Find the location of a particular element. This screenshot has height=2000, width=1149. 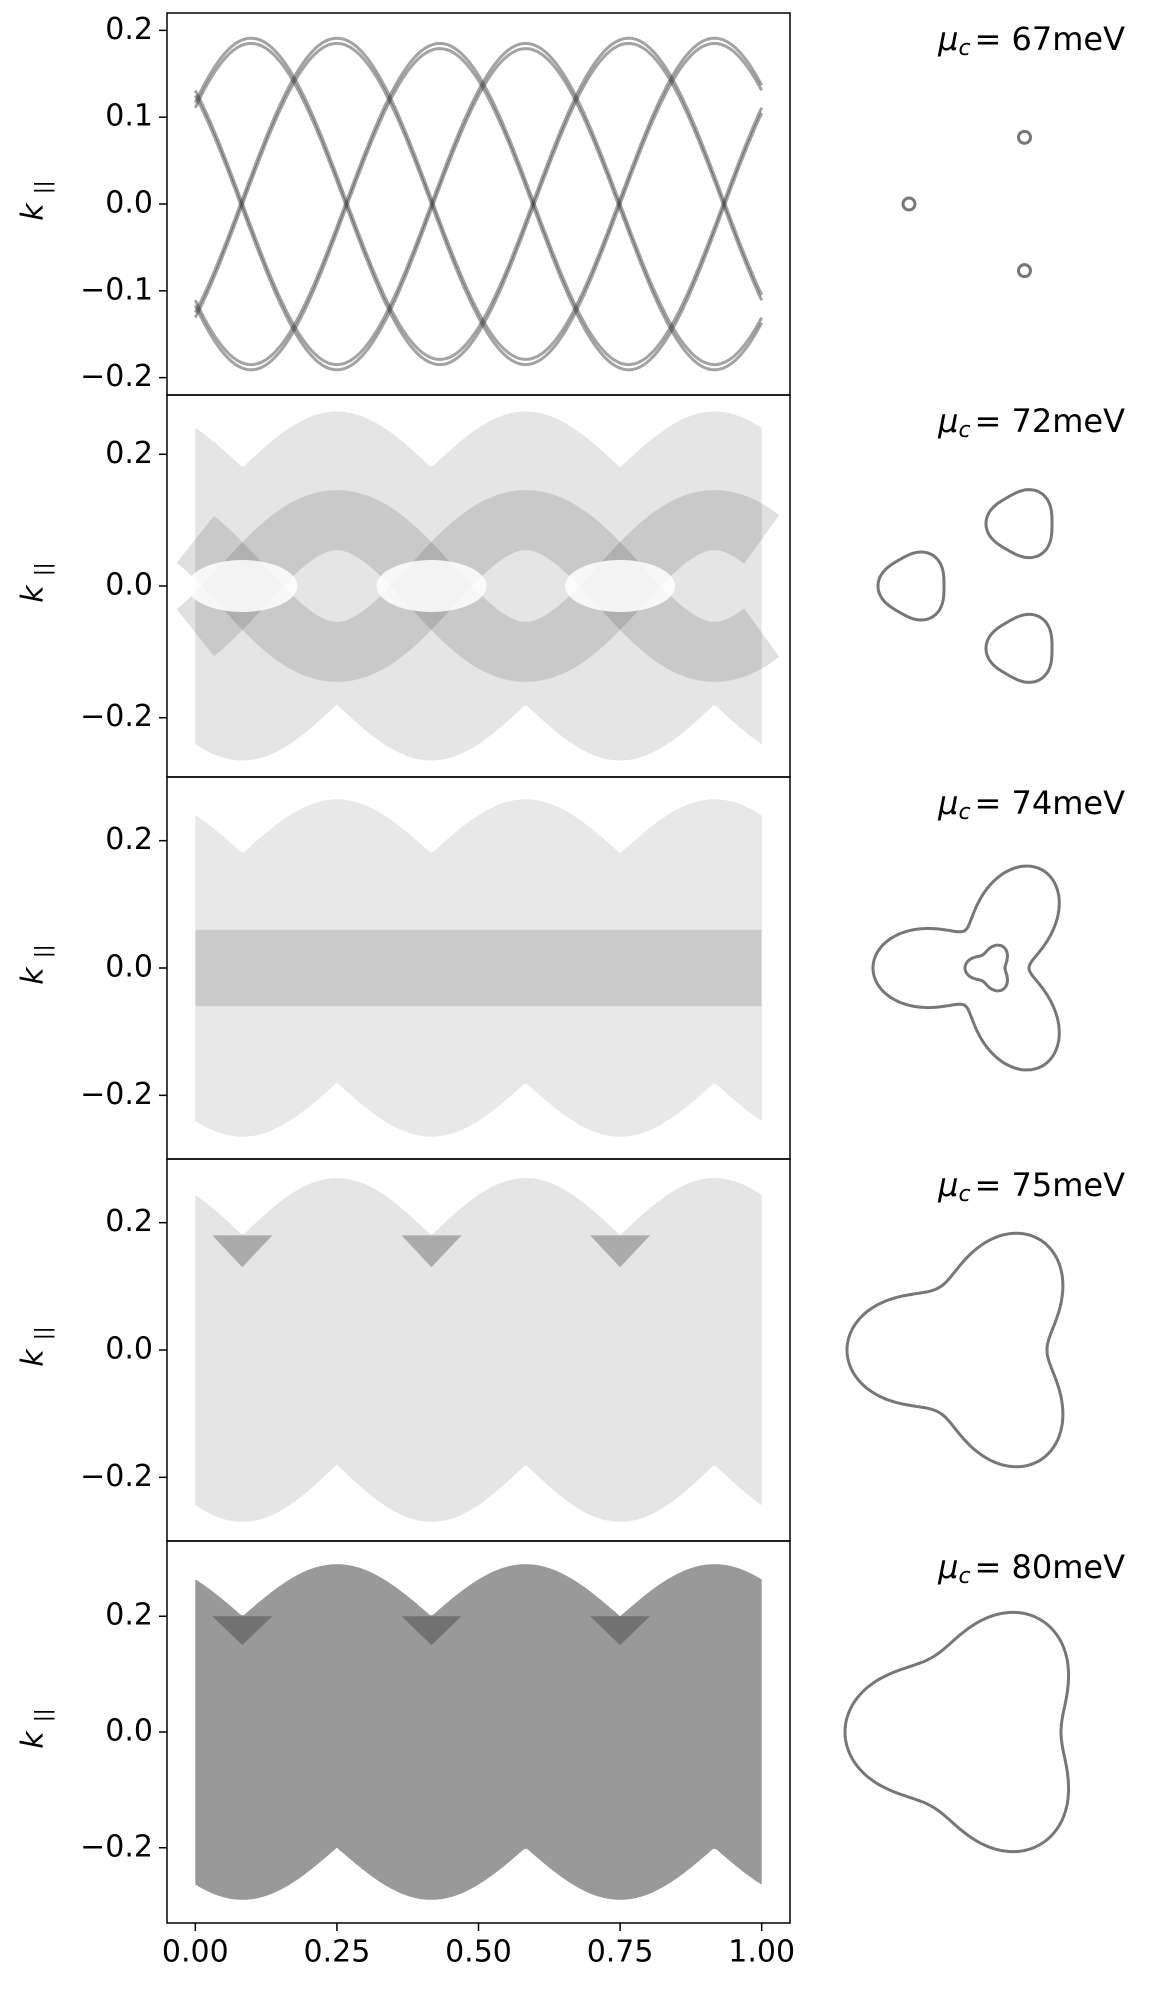

y-tick-label: 0.1 is located at coordinates (129, 116).